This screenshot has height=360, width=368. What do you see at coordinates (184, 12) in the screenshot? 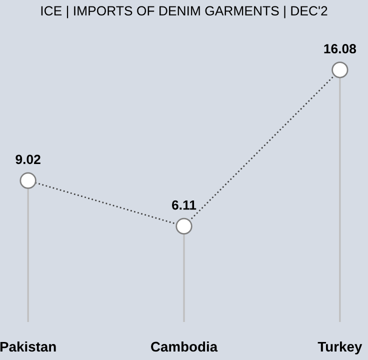
I see `chart-title: ICE | IMPORTS OF DENIM GARMENTS | DEC'2` at bounding box center [184, 12].